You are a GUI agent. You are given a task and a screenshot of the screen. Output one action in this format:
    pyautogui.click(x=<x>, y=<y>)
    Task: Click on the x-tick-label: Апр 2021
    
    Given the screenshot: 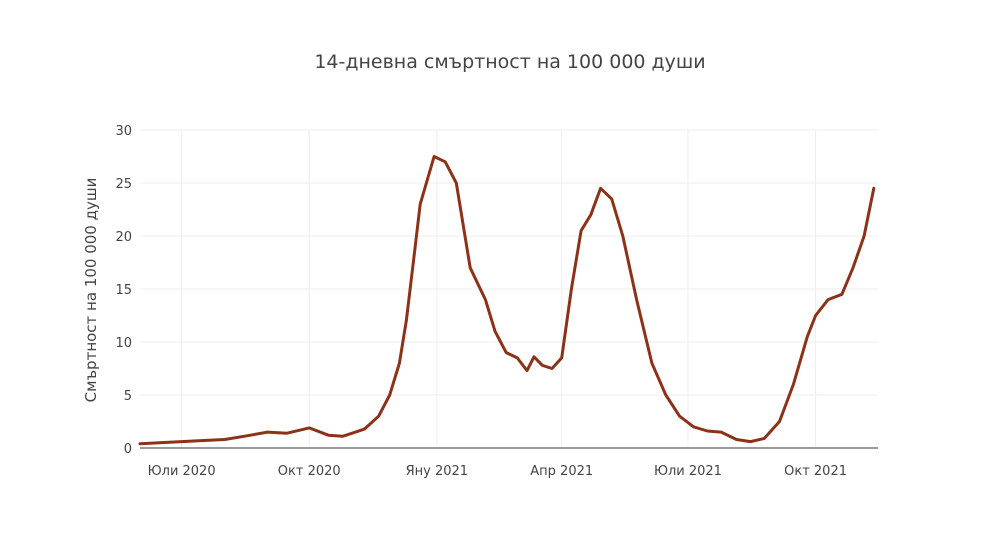 What is the action you would take?
    pyautogui.click(x=561, y=471)
    